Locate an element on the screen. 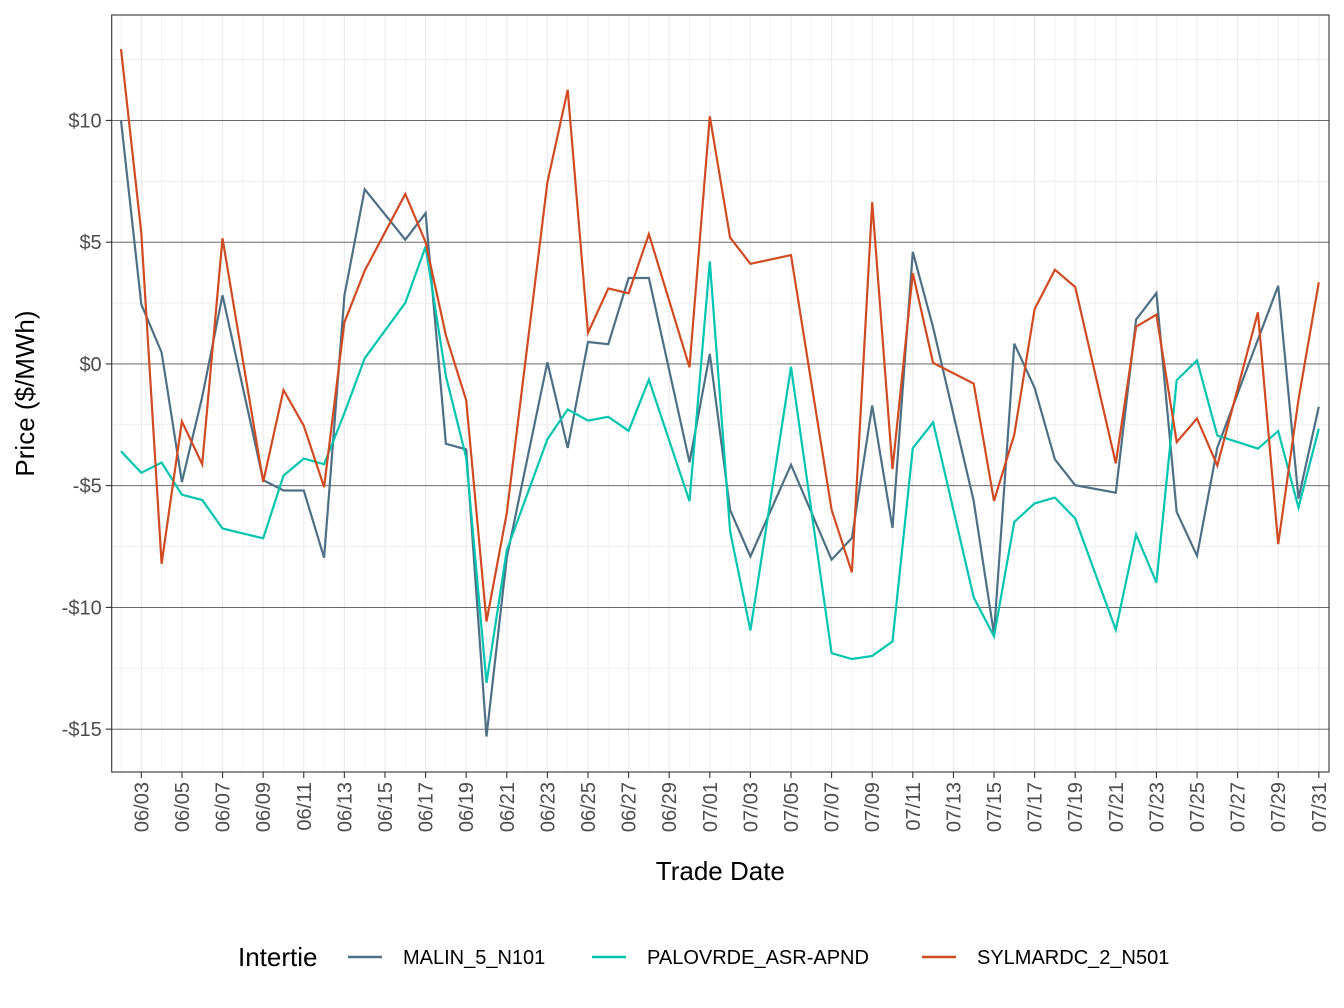 The width and height of the screenshot is (1344, 1008). legend-item: SYLMARDC_2_N501 is located at coordinates (1045, 958).